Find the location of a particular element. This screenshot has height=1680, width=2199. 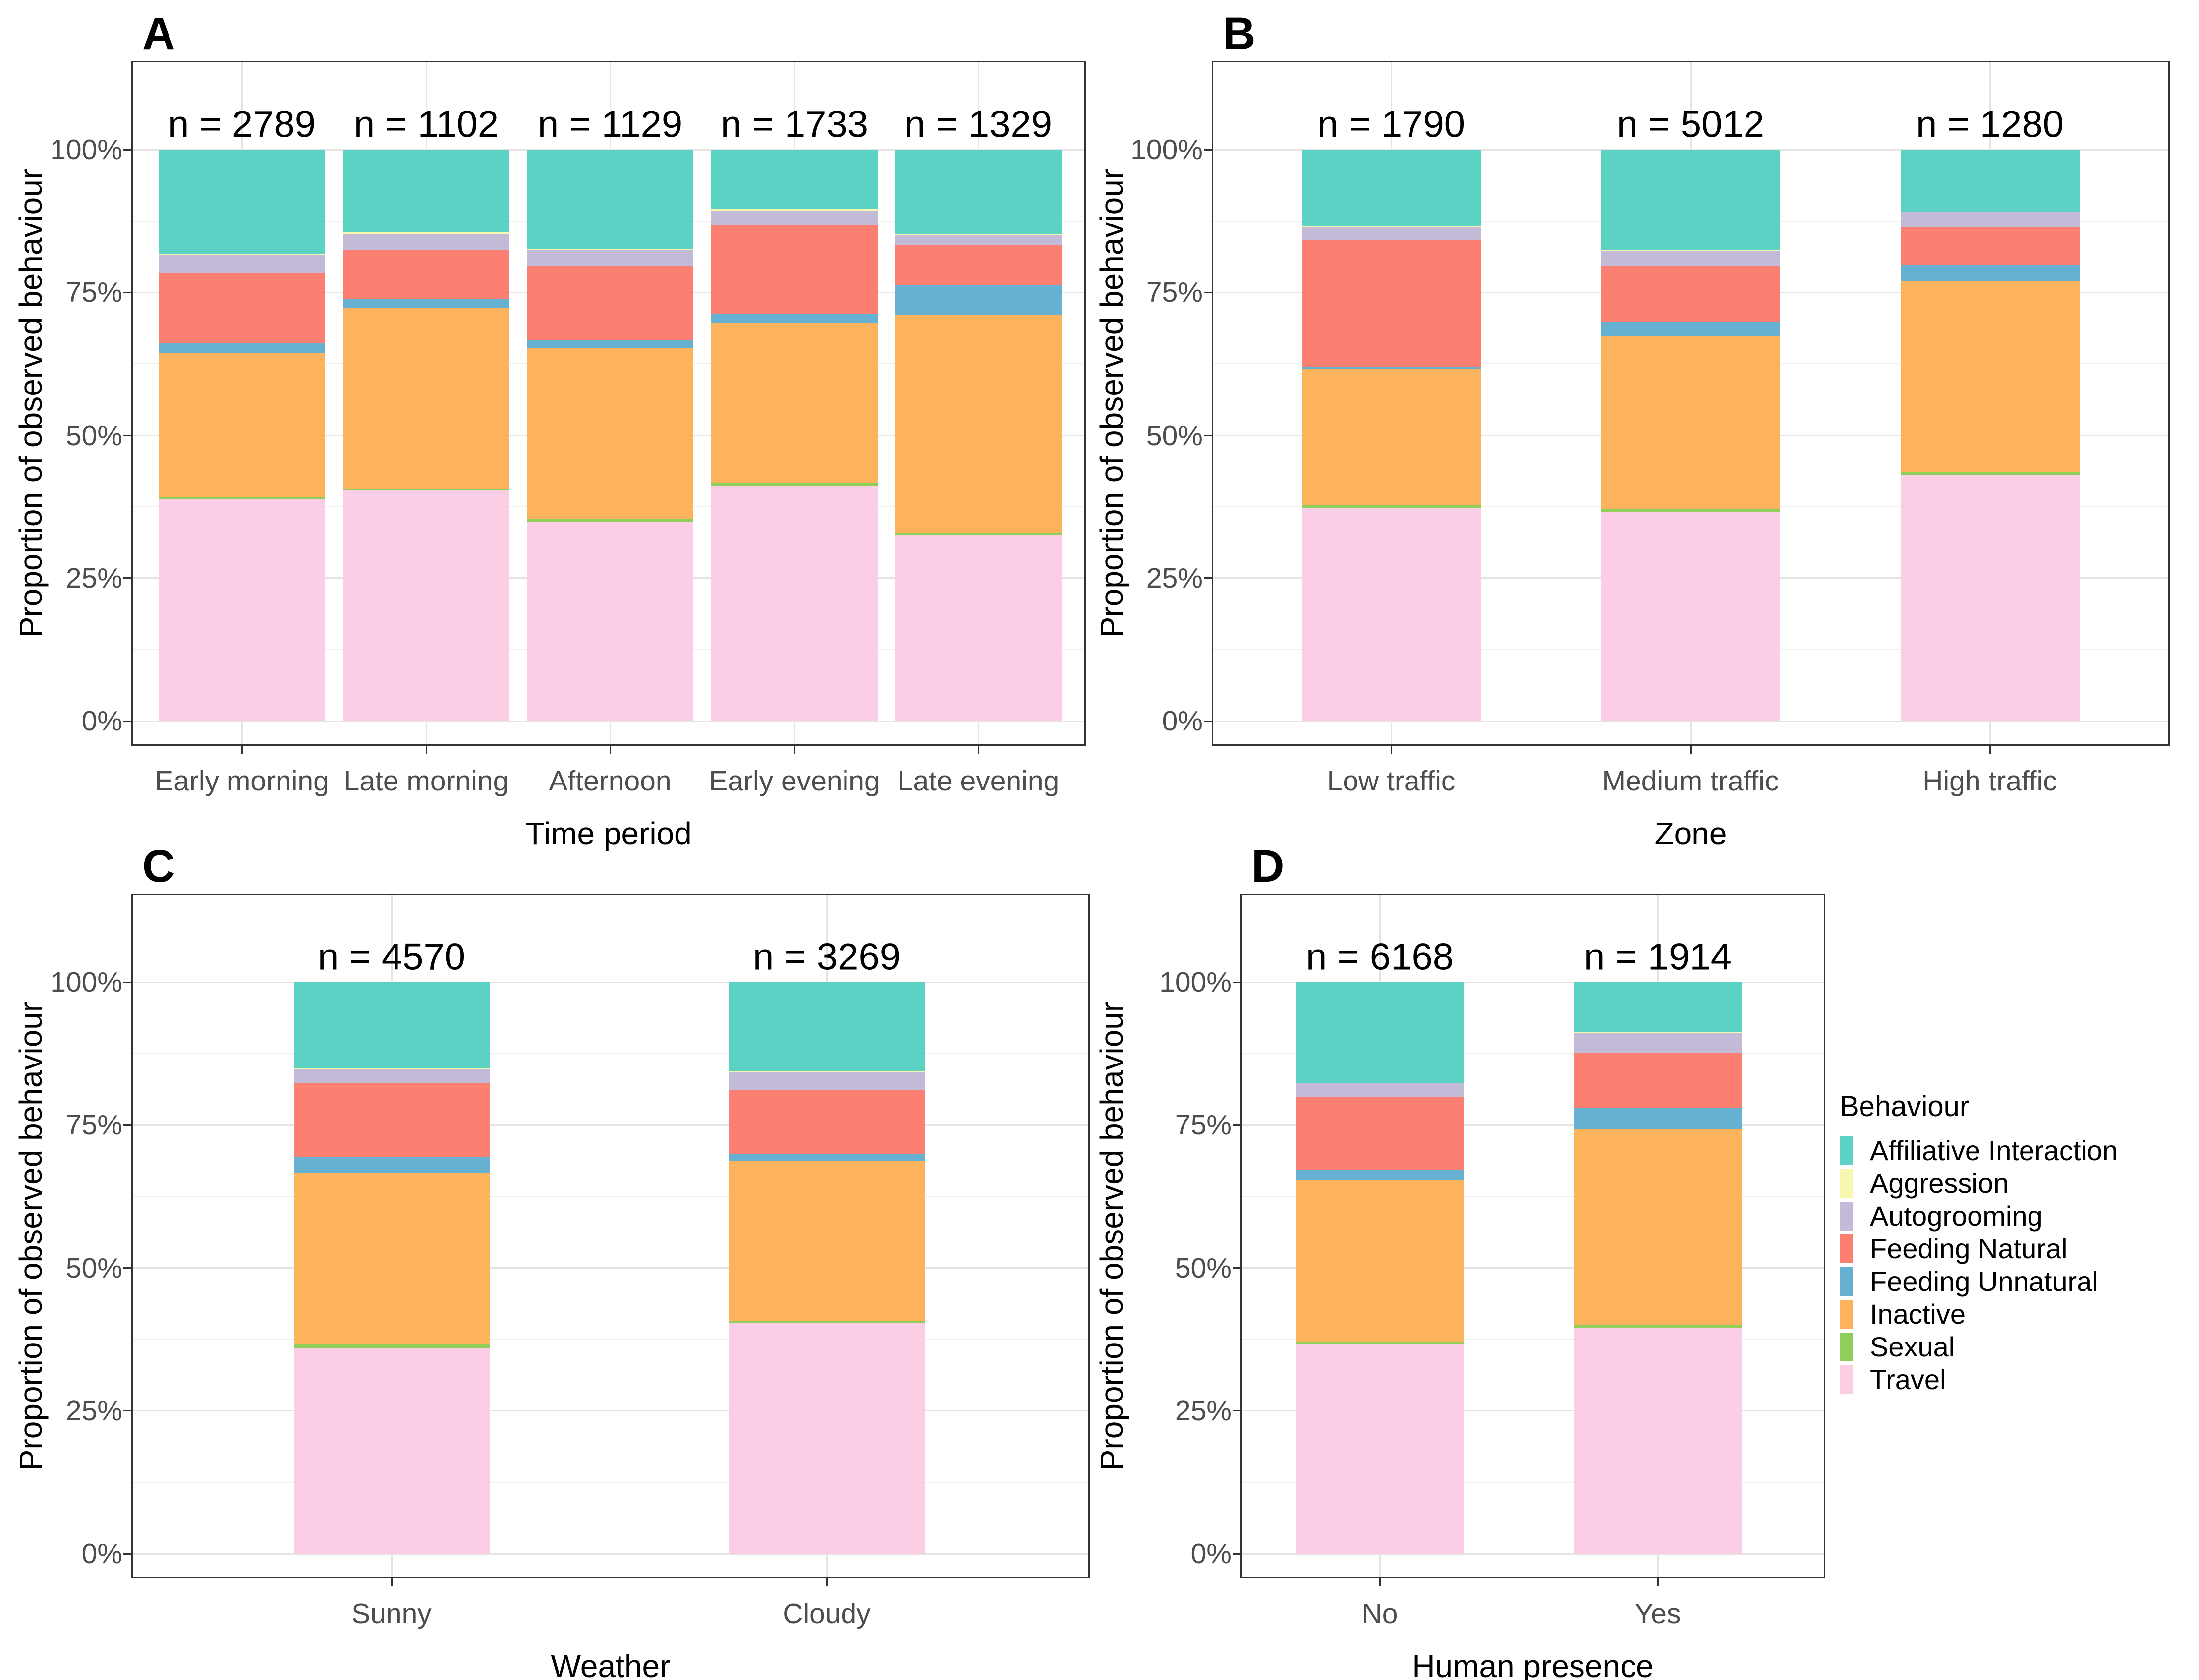

legend-item-label: Inactive is located at coordinates (1918, 1314).